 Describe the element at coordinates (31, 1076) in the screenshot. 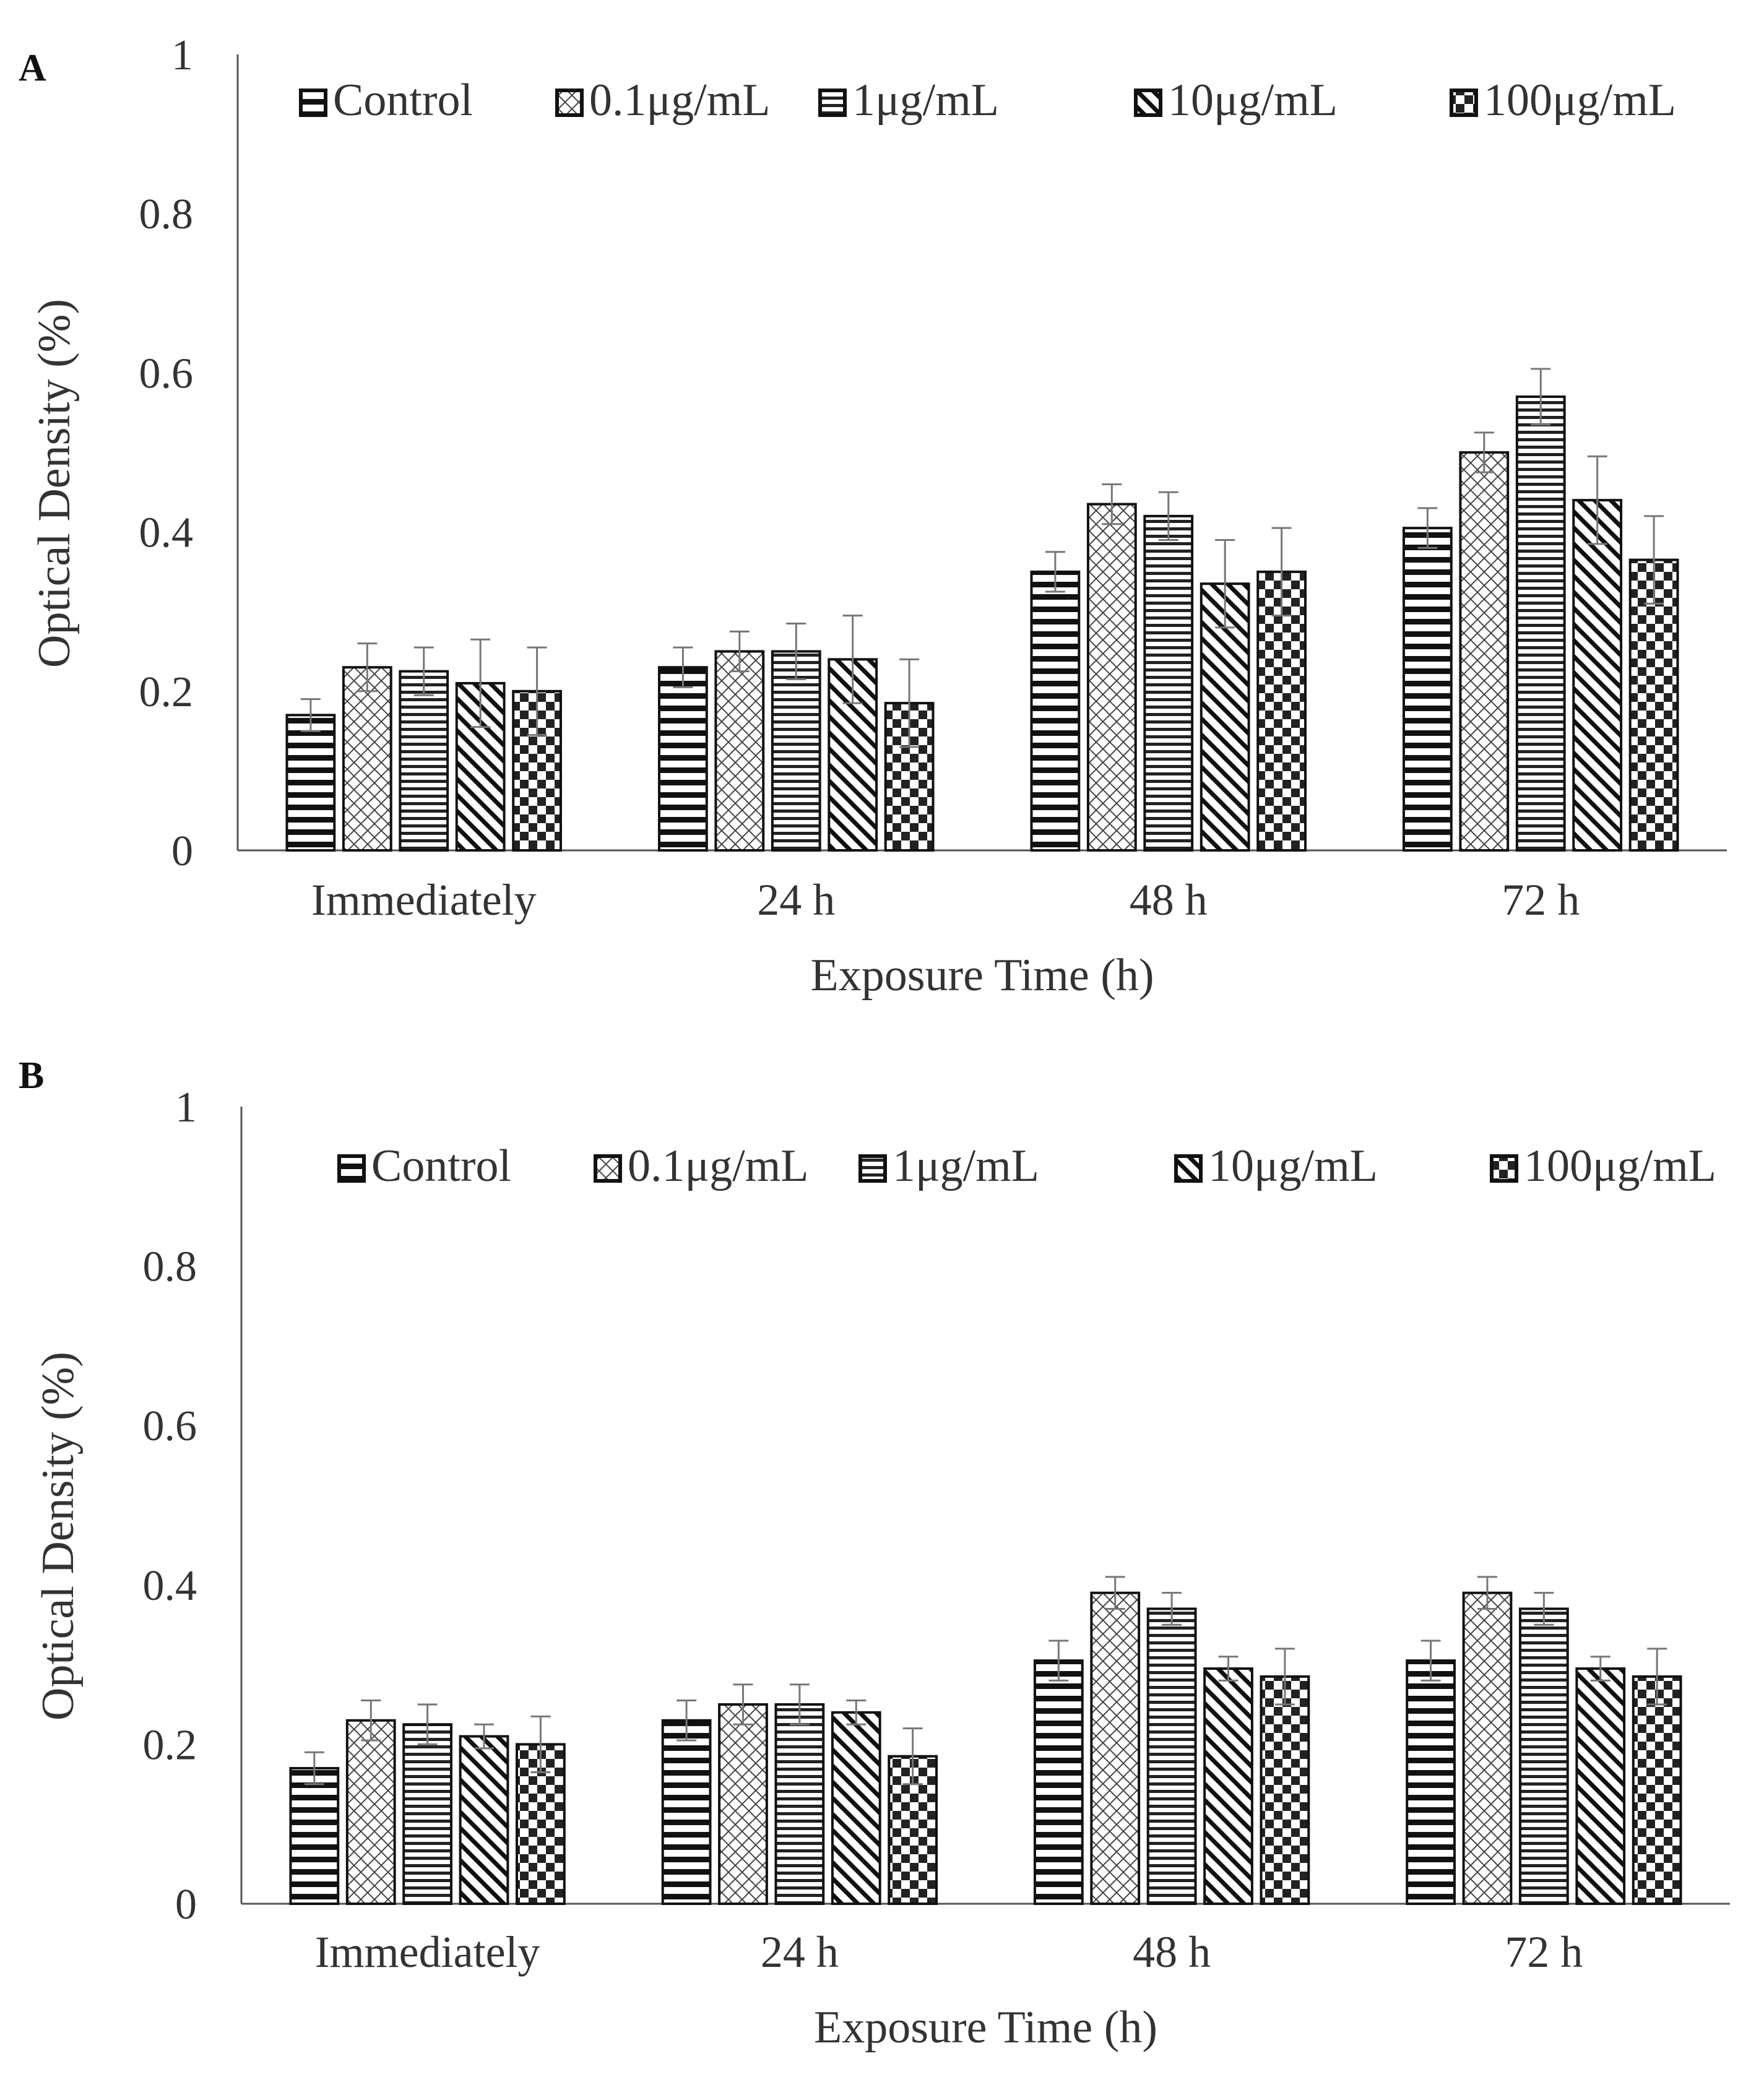

I see `panel-label: B` at that location.